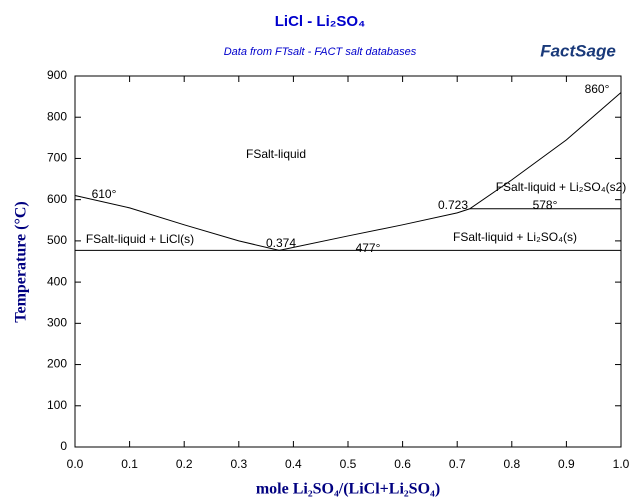 The width and height of the screenshot is (640, 504). I want to click on annotation: 477°, so click(368, 248).